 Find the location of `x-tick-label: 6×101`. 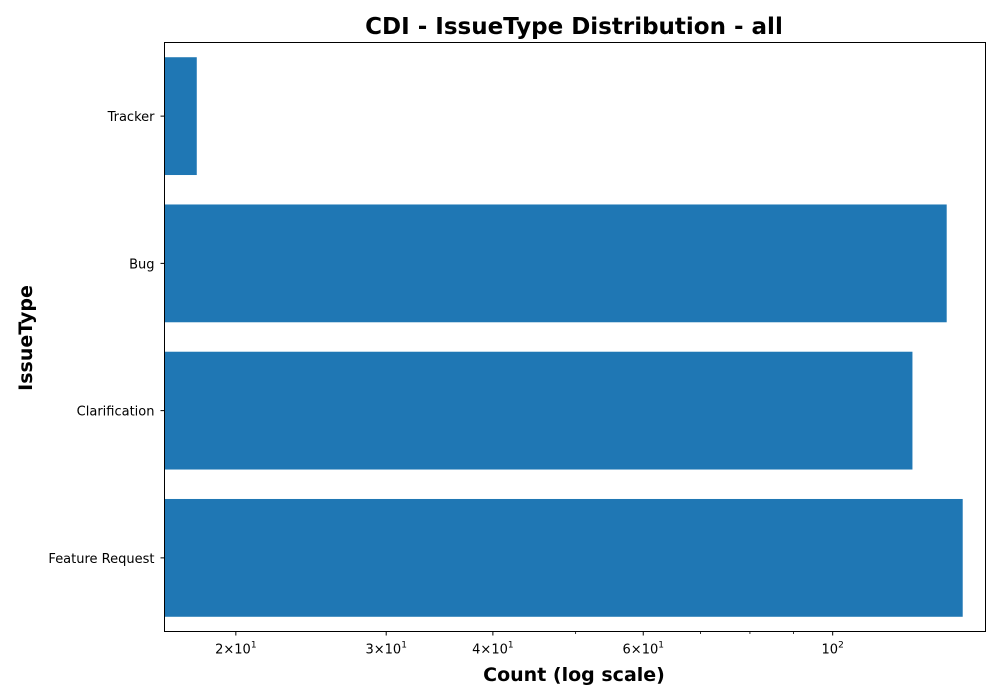

x-tick-label: 6×101 is located at coordinates (643, 649).